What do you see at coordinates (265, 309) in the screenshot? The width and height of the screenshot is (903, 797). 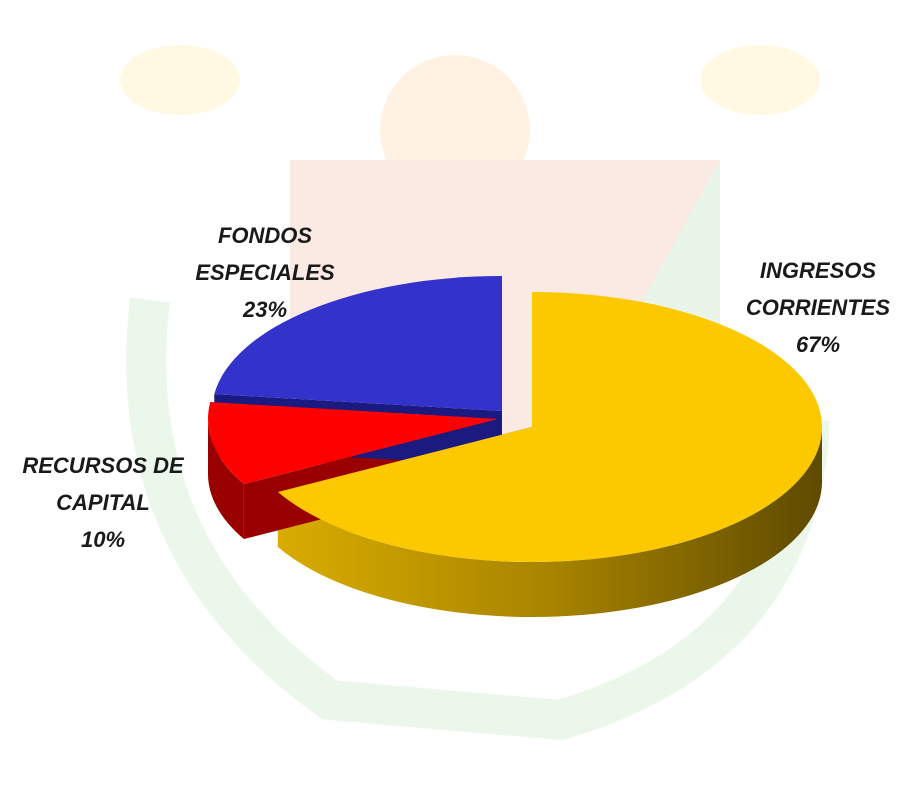 I see `slice-percent: 23%` at bounding box center [265, 309].